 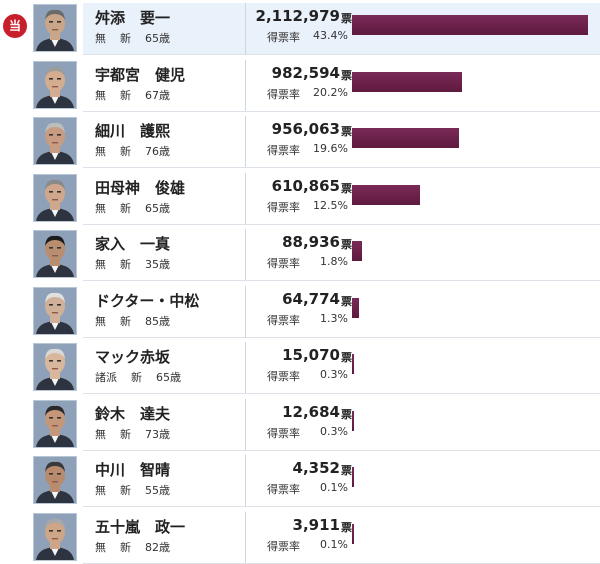 I want to click on candidate-row: 五十嵐 政一無 新 82歳 3,911 票得票率 0.1%, so click(x=300, y=537).